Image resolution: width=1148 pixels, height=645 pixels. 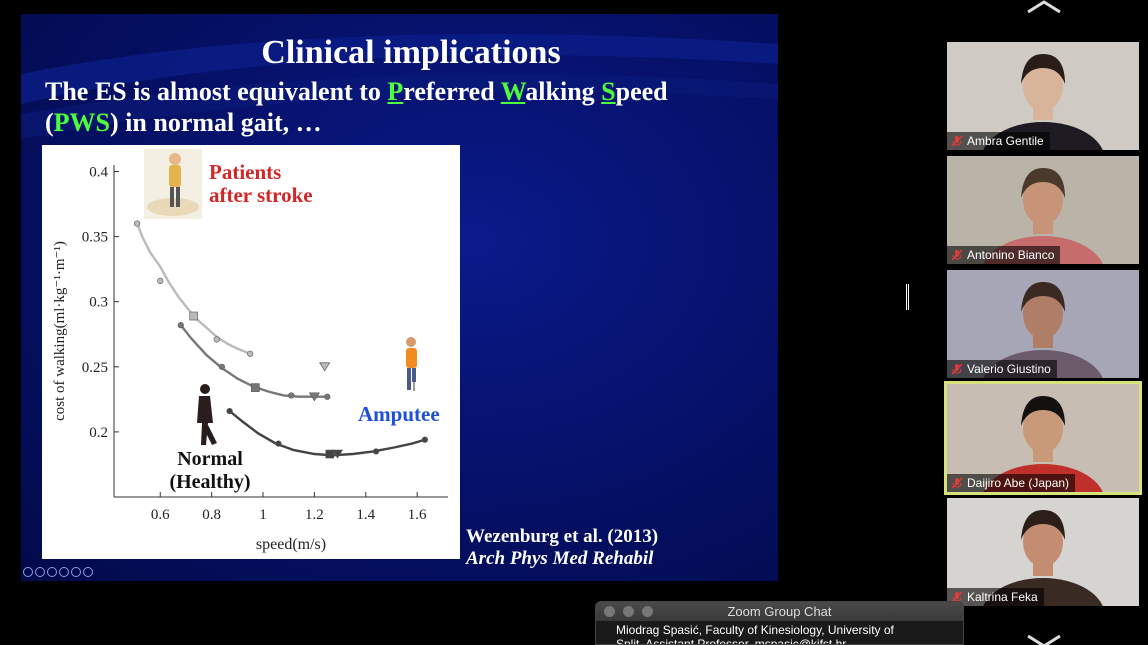 What do you see at coordinates (1018, 483) in the screenshot?
I see `participant-name: Daijiro Abe (Japan)` at bounding box center [1018, 483].